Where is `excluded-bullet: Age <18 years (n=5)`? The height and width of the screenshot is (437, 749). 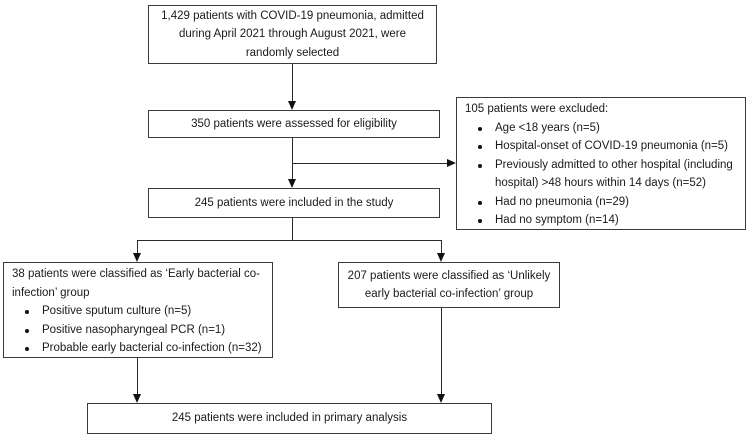
excluded-bullet: Age <18 years (n=5) is located at coordinates (602, 128).